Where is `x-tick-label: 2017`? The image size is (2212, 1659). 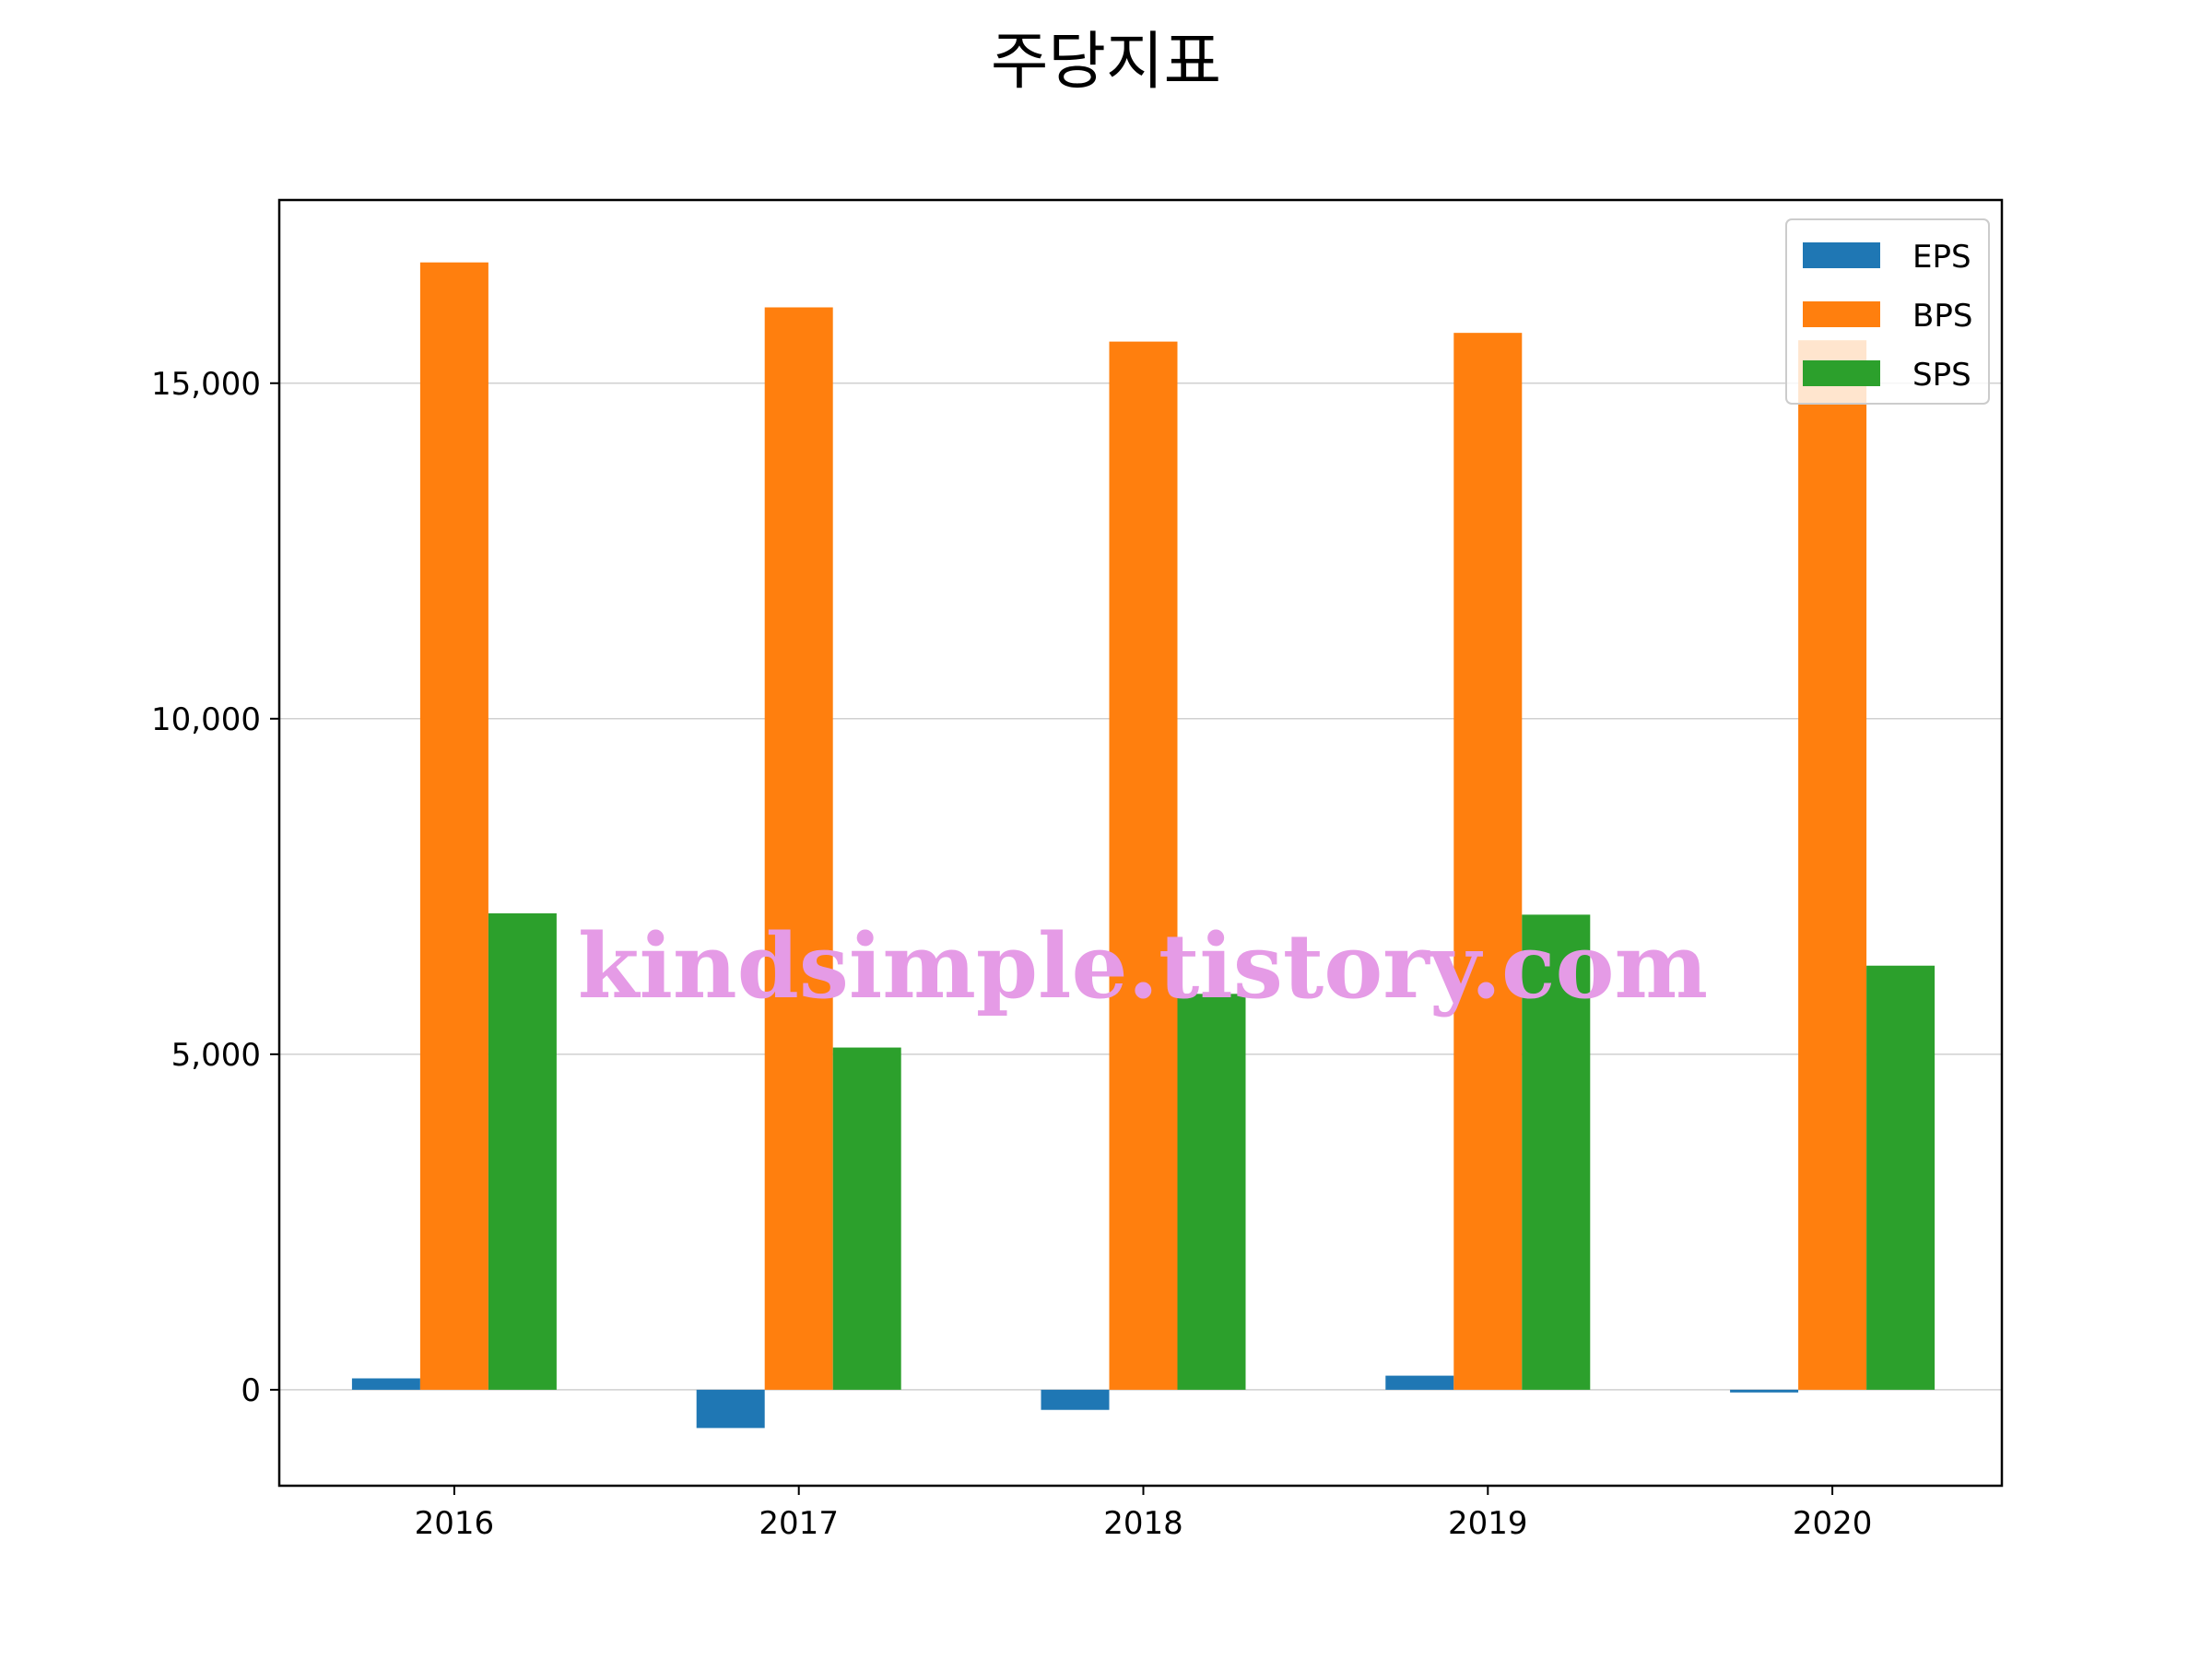 x-tick-label: 2017 is located at coordinates (799, 1523).